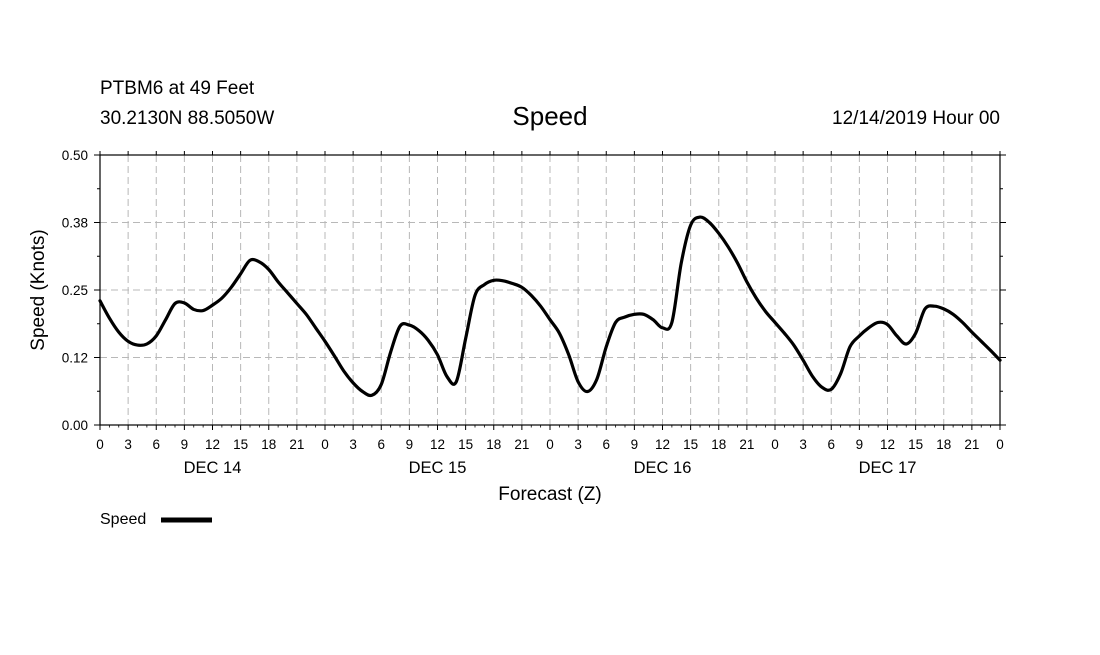  I want to click on day-labels: DEC 14 DEC 15 DEC 16 DEC 17, so click(550, 468).